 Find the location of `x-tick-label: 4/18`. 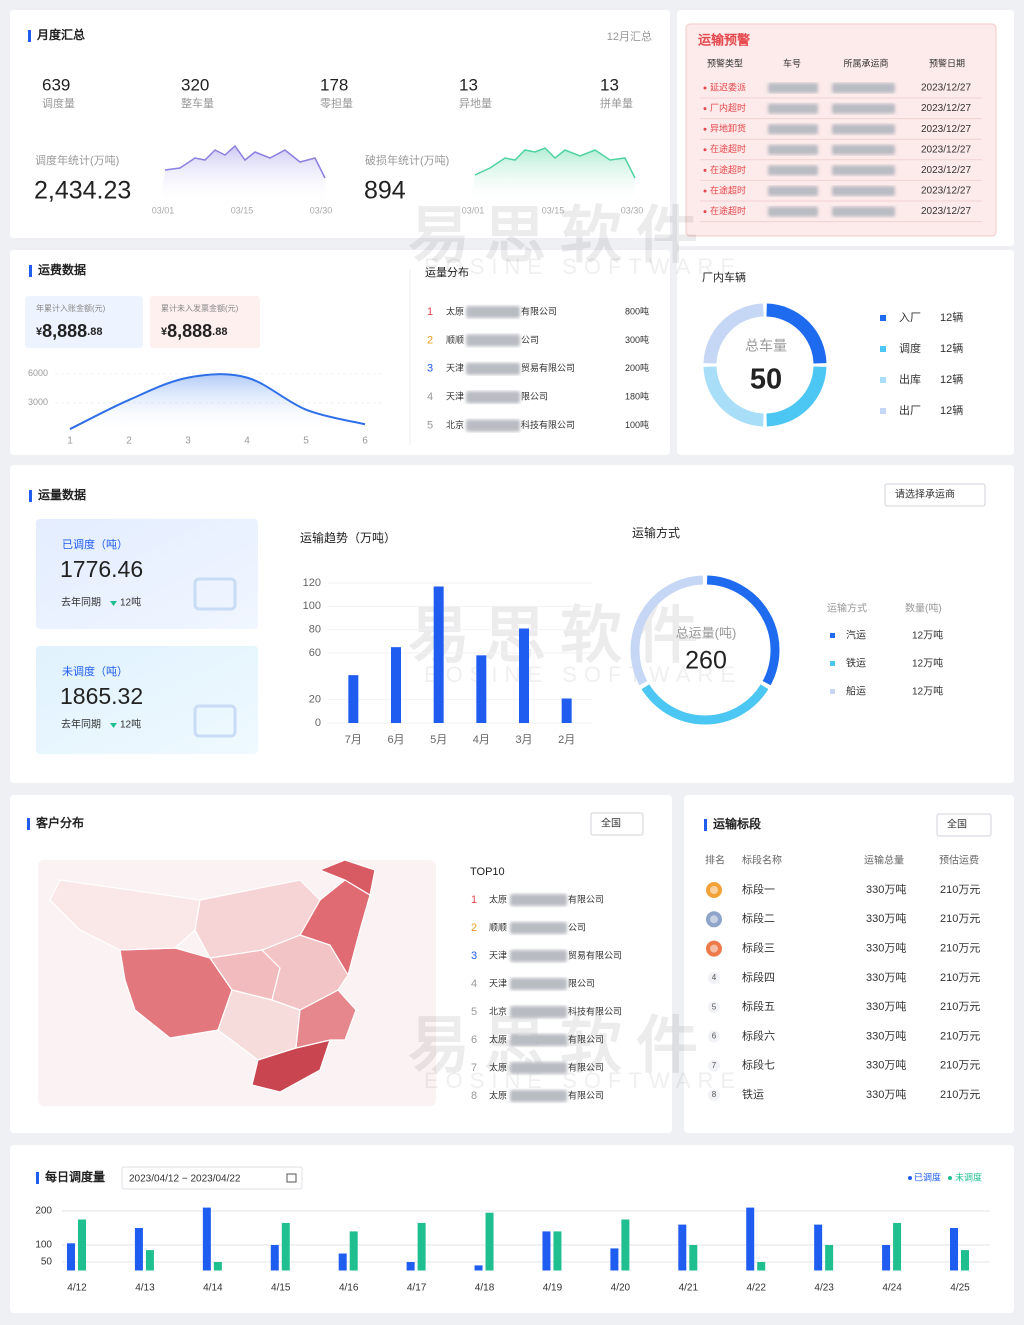

x-tick-label: 4/18 is located at coordinates (485, 1288).